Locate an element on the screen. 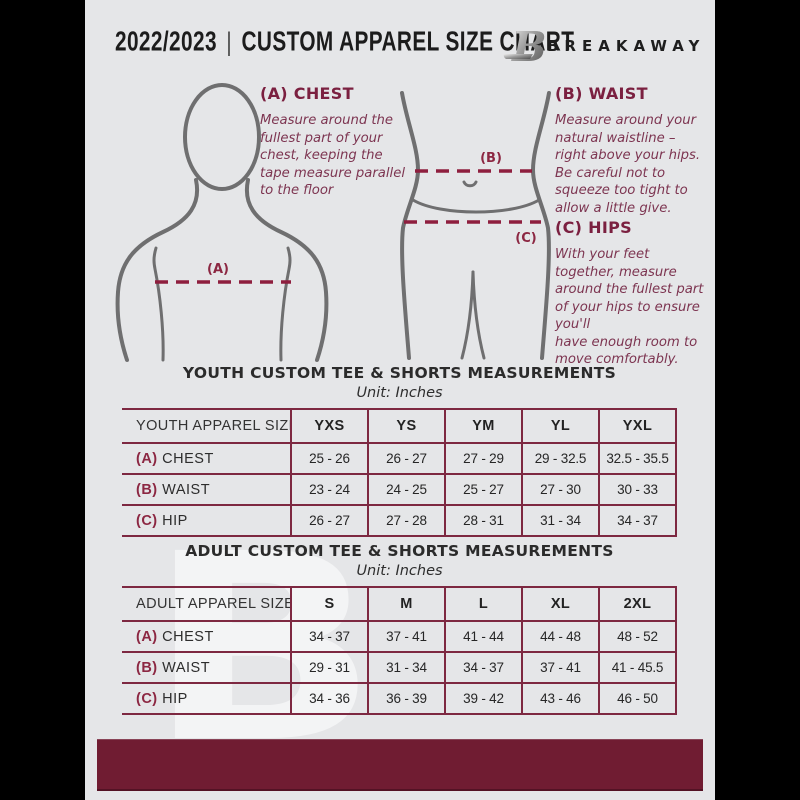 The height and width of the screenshot is (800, 800). size-label-header: YOUTH APPAREL SIZE is located at coordinates (207, 426).